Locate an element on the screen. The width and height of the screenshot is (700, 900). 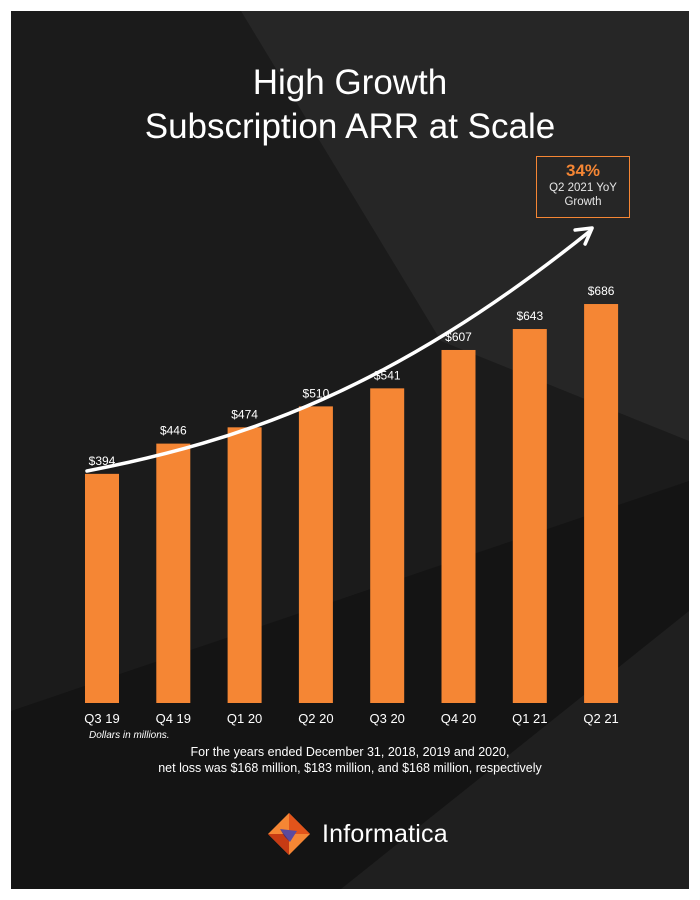
x-tick-label: Q1 21 is located at coordinates (529, 718).